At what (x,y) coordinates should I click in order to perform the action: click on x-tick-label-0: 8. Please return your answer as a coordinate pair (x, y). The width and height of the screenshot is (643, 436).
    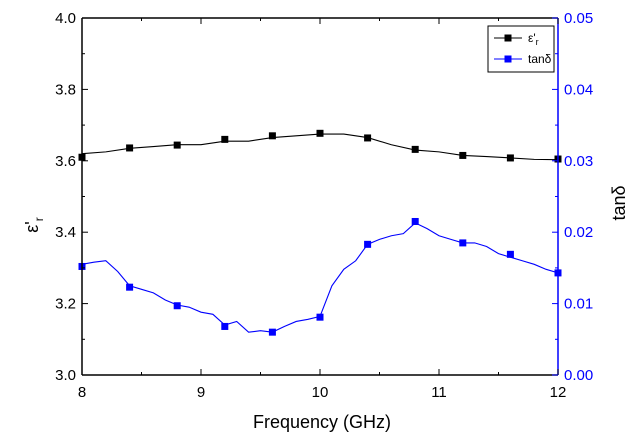
    Looking at the image, I should click on (82, 392).